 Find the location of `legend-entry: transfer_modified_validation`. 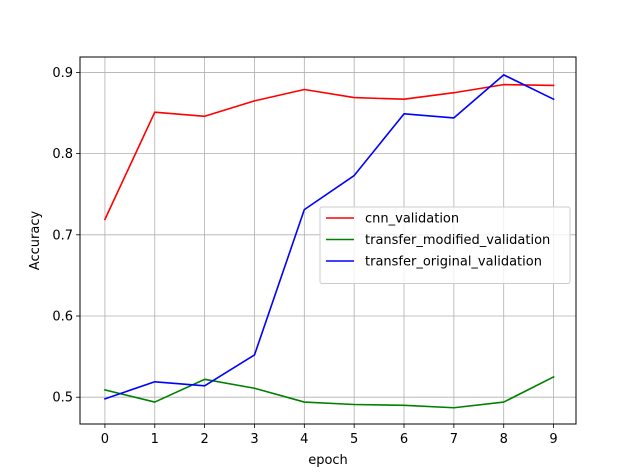

legend-entry: transfer_modified_validation is located at coordinates (438, 240).